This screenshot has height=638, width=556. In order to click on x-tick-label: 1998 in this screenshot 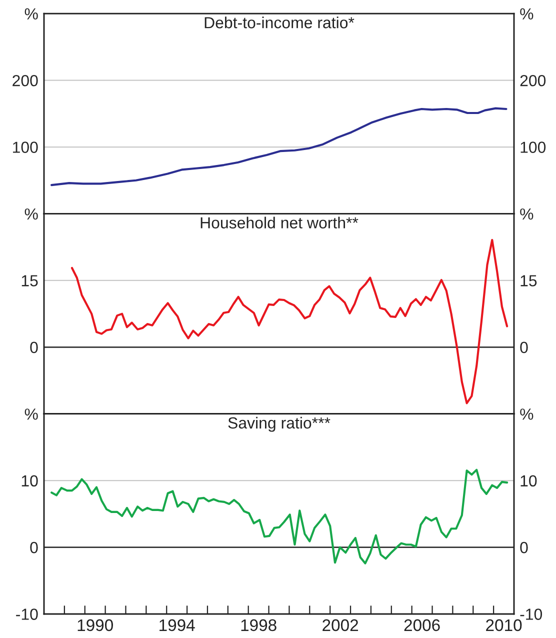, I will do `click(258, 625)`.